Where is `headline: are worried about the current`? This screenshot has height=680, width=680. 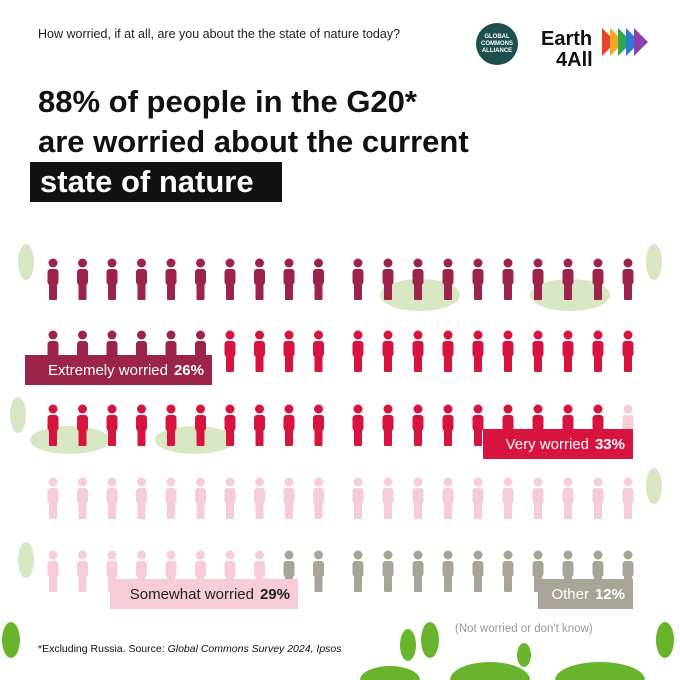
headline: are worried about the current is located at coordinates (253, 141).